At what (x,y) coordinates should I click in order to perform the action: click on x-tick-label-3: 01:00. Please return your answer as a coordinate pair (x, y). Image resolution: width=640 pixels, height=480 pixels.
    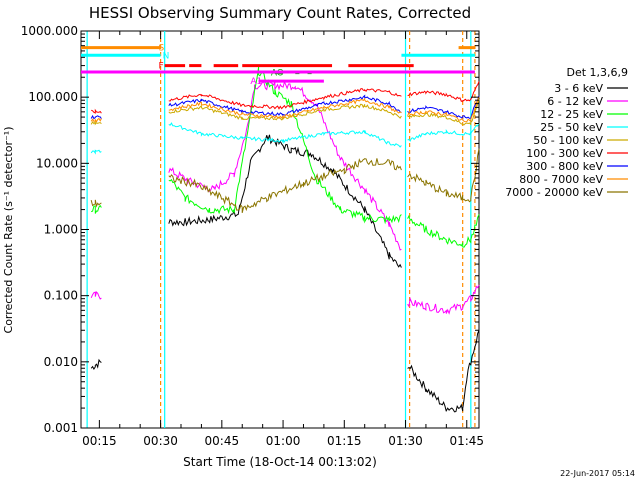
    Looking at the image, I should click on (283, 441).